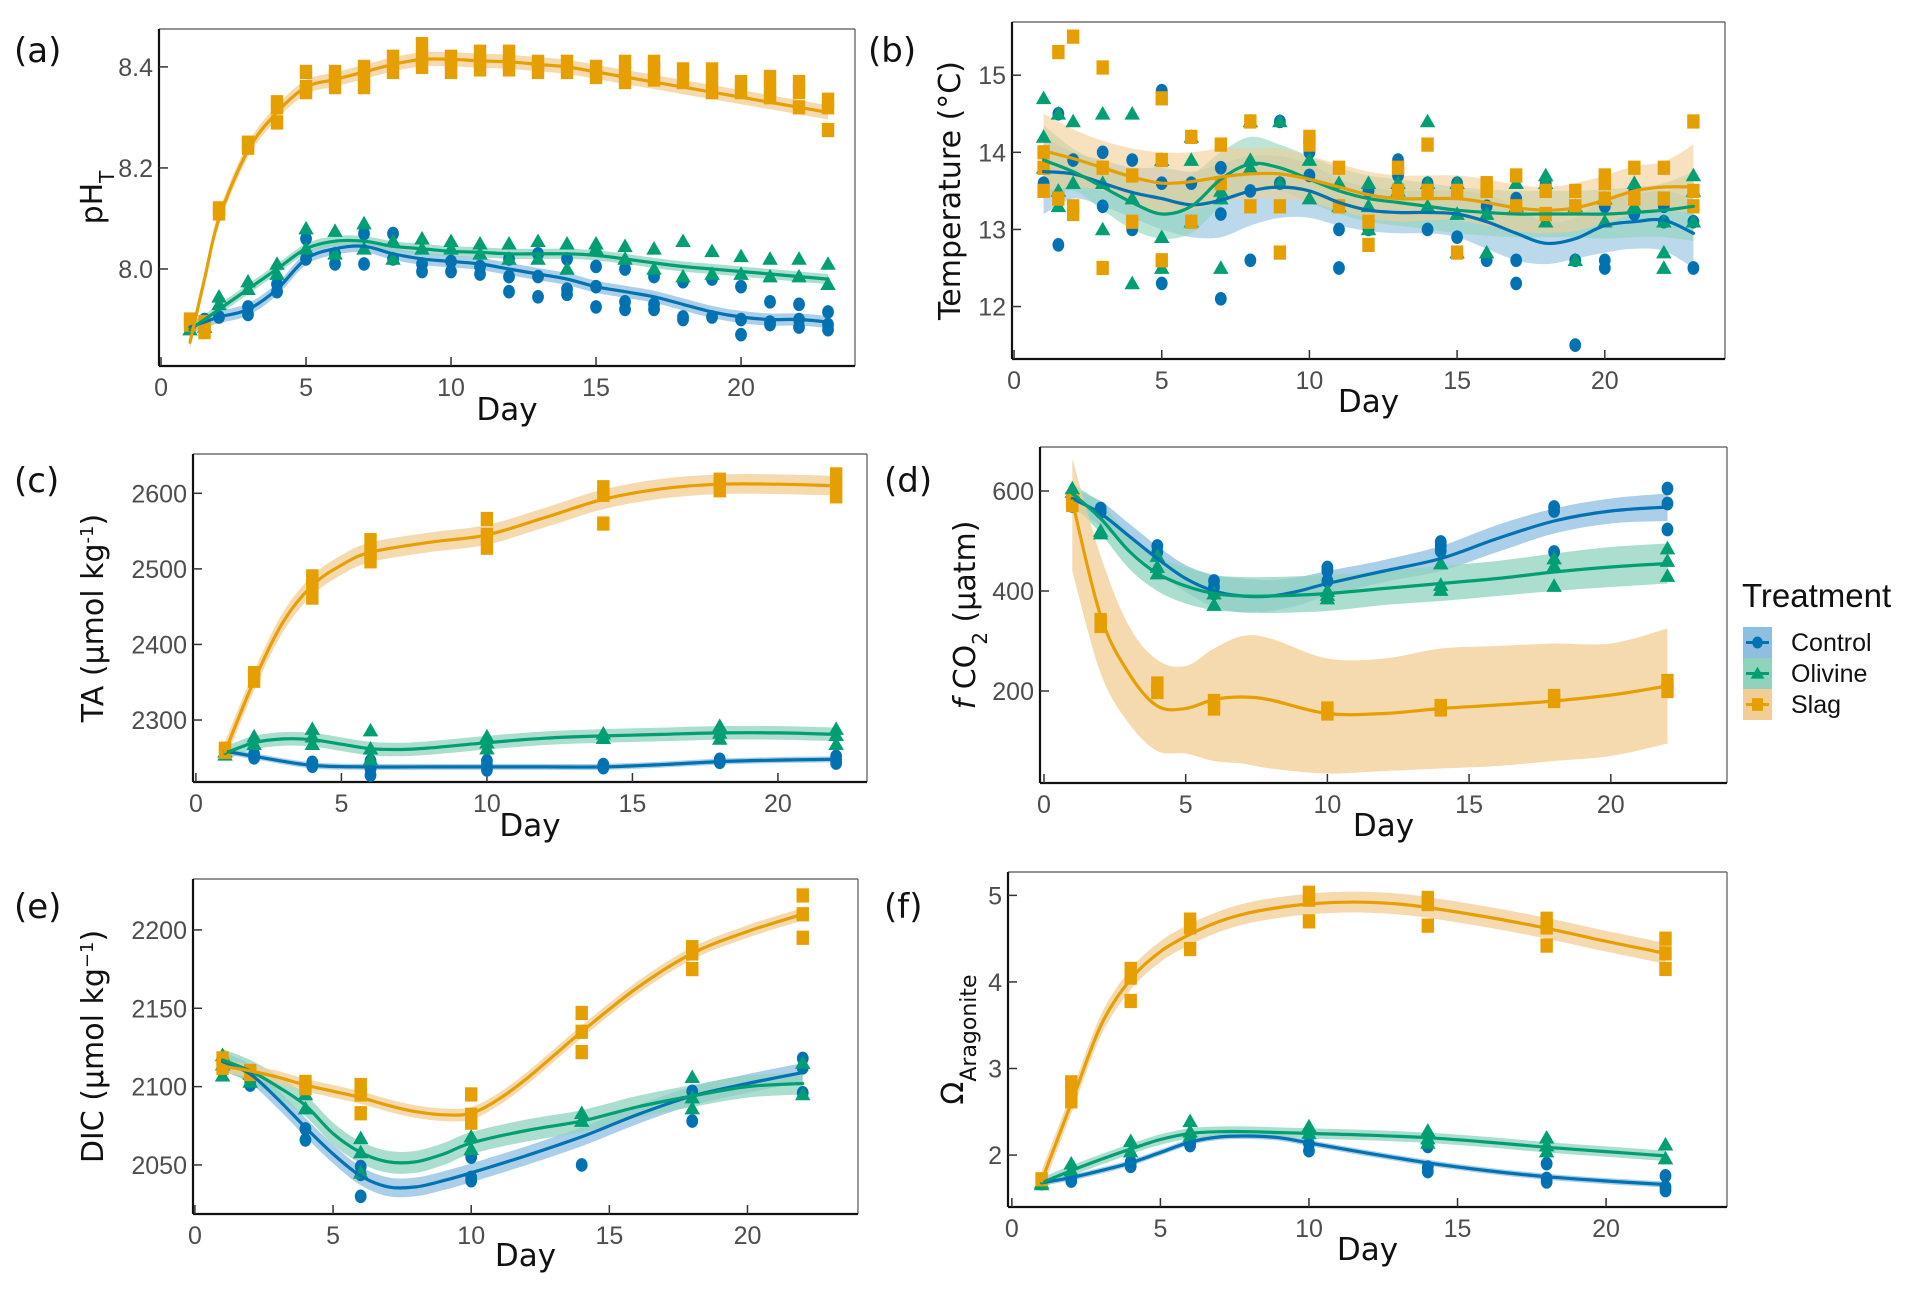  I want to click on panel-letter: (b), so click(892, 51).